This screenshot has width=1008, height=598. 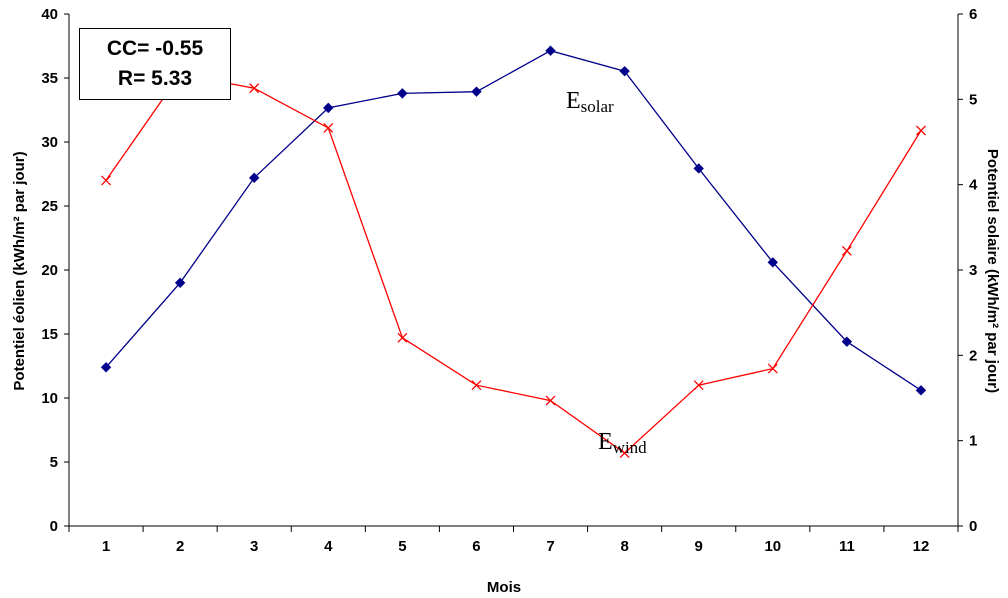 I want to click on x-tick-label: 9, so click(x=699, y=546).